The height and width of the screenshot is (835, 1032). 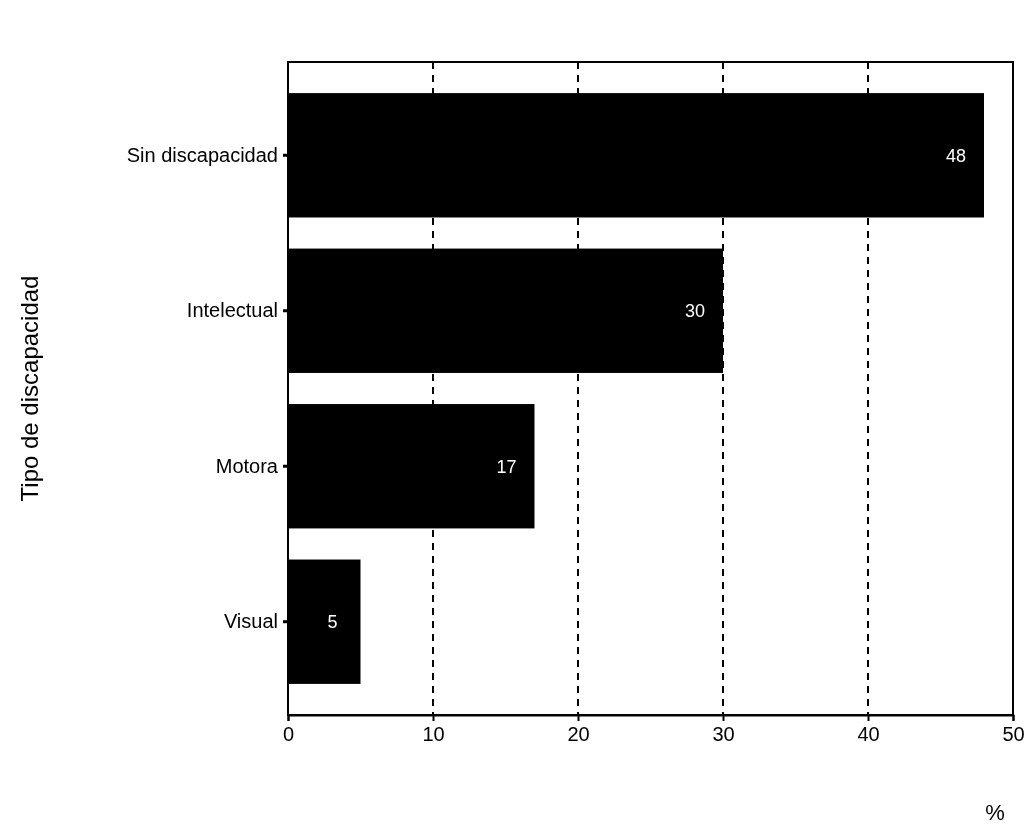 What do you see at coordinates (288, 734) in the screenshot?
I see `x-tick-label: 0` at bounding box center [288, 734].